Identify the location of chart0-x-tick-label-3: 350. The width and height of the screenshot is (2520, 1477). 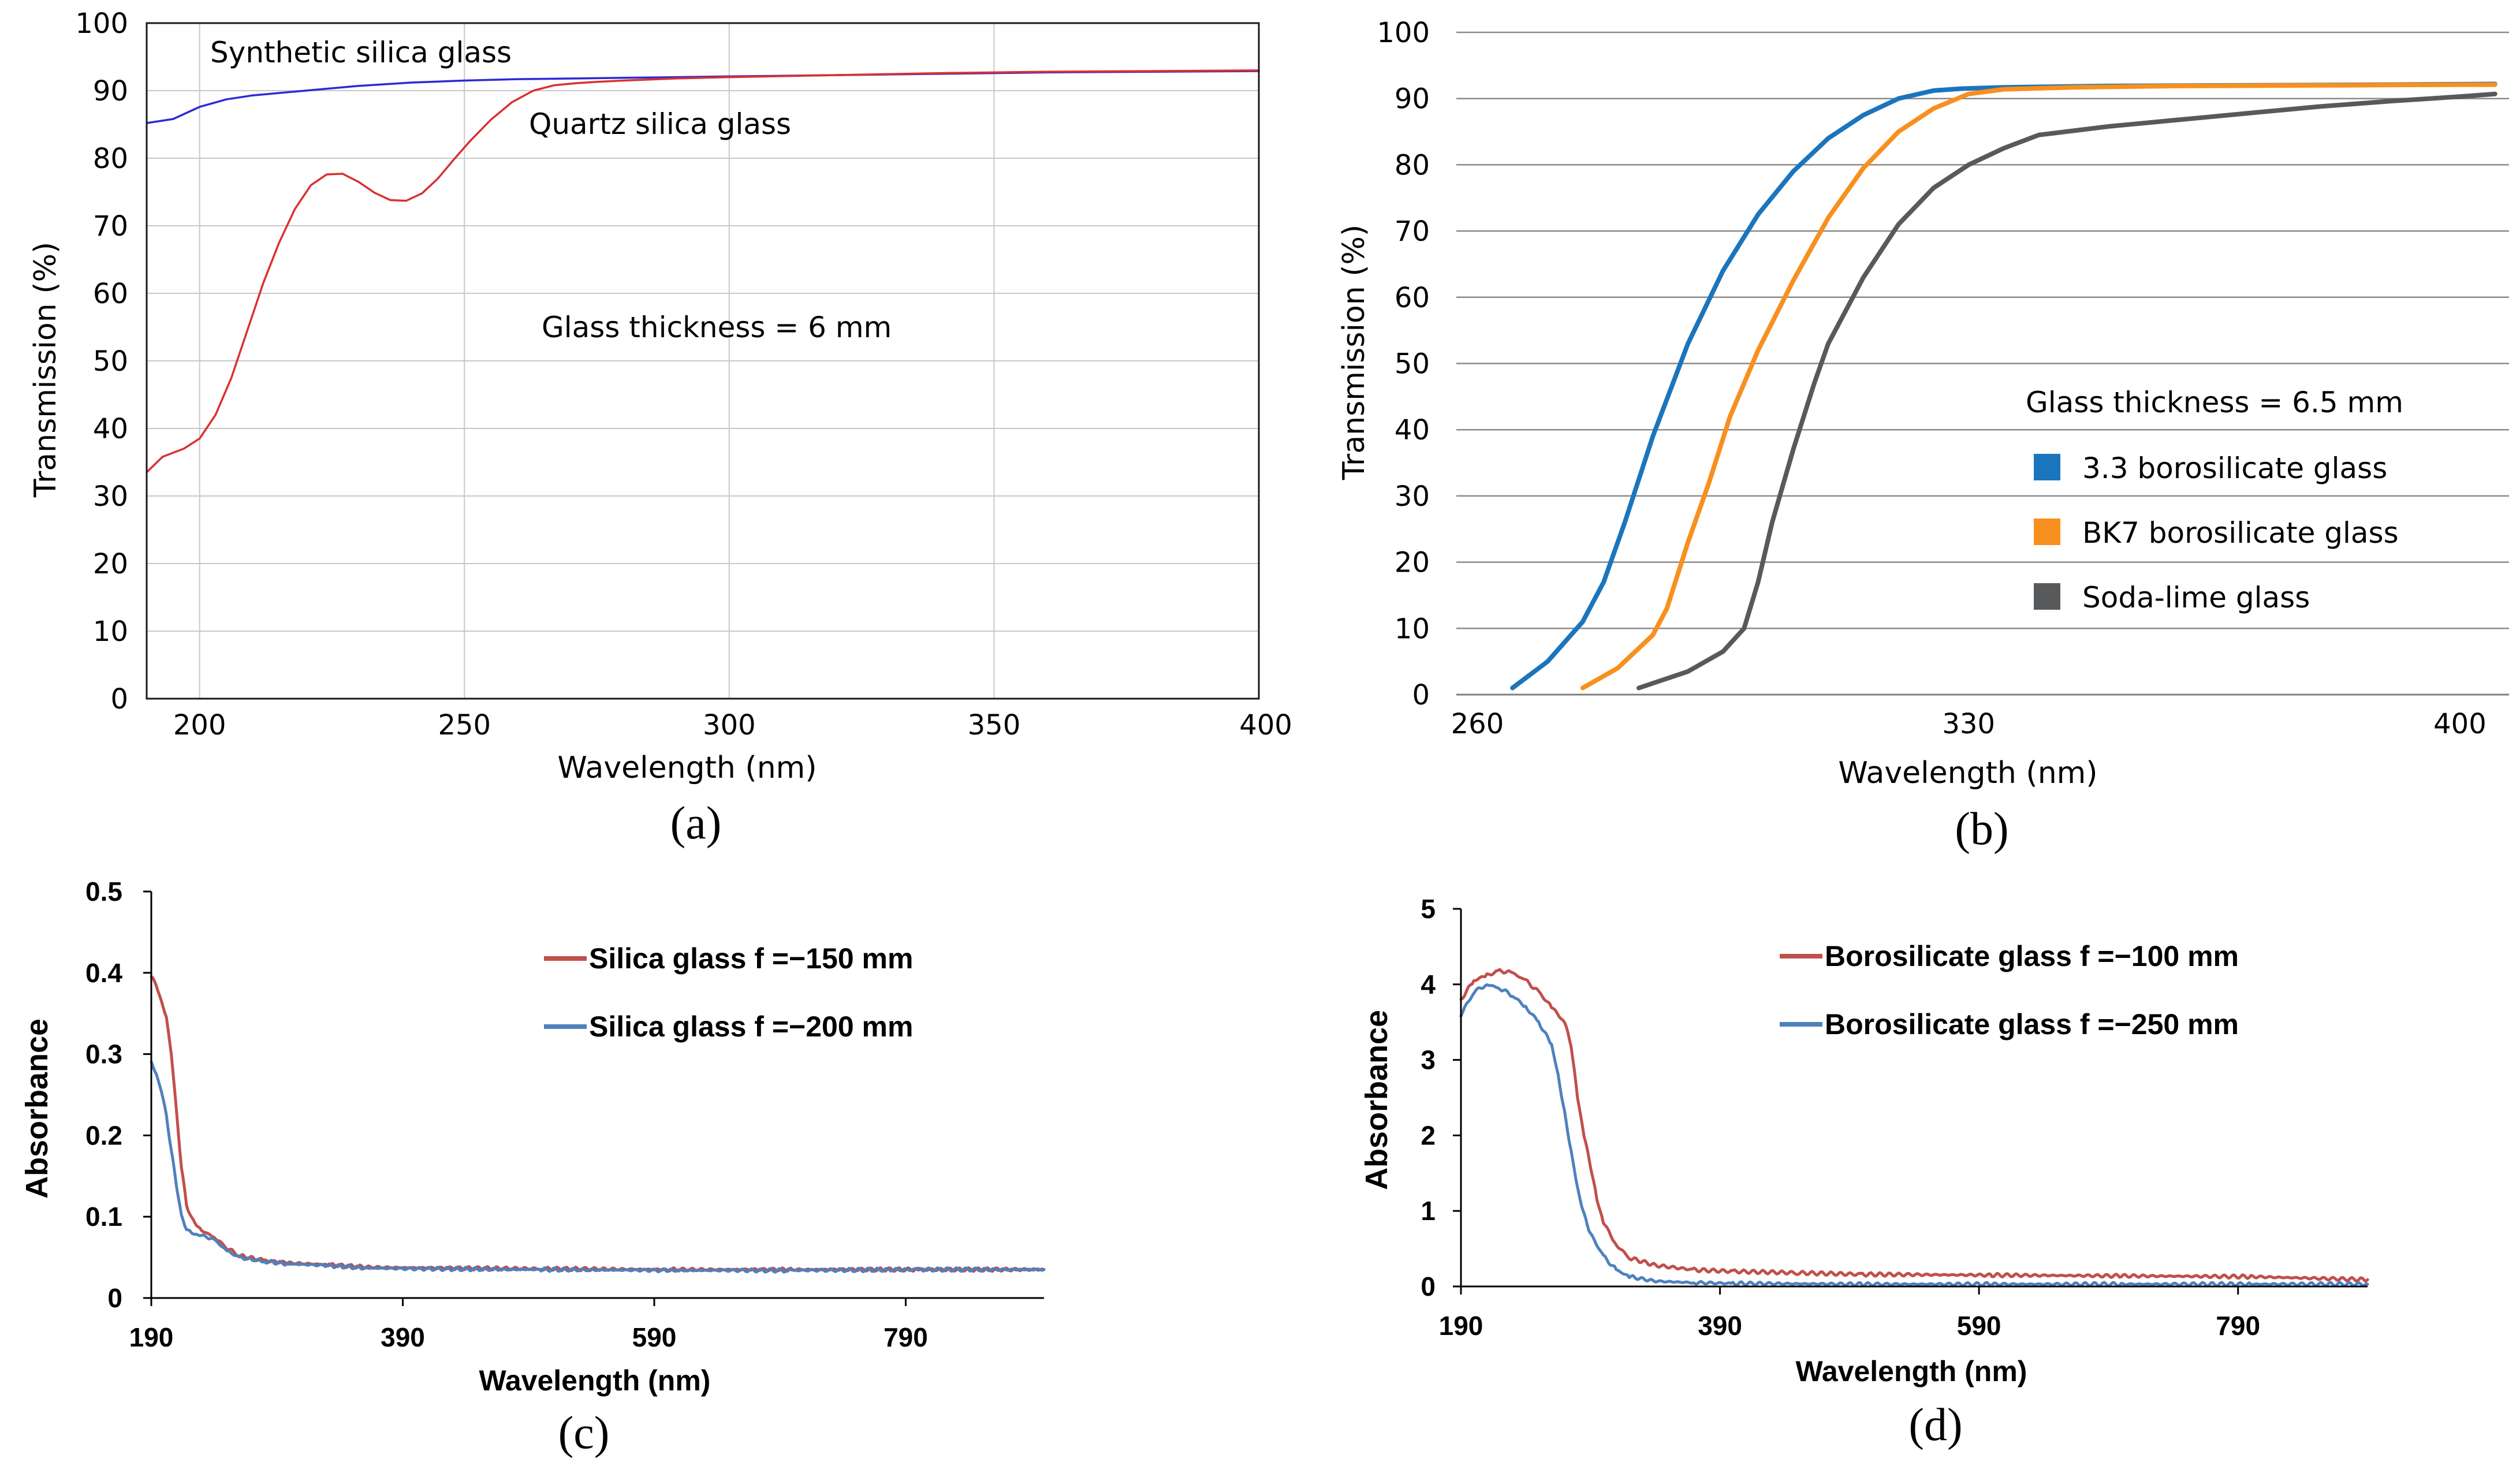
(995, 725).